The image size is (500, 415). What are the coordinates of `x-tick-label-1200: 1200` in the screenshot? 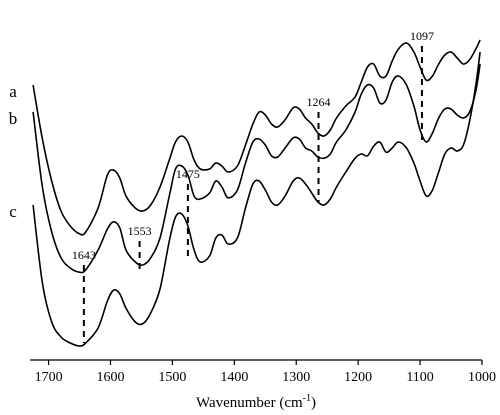 It's located at (358, 377).